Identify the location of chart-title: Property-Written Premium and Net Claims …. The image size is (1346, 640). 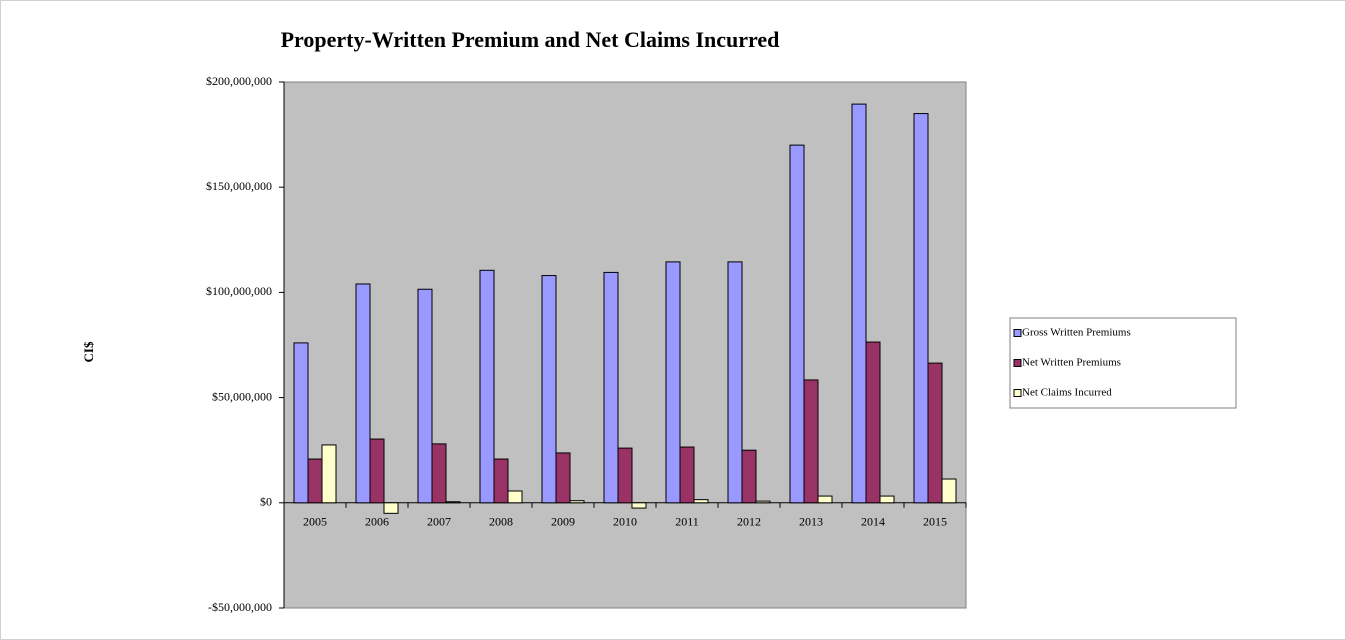
(530, 39).